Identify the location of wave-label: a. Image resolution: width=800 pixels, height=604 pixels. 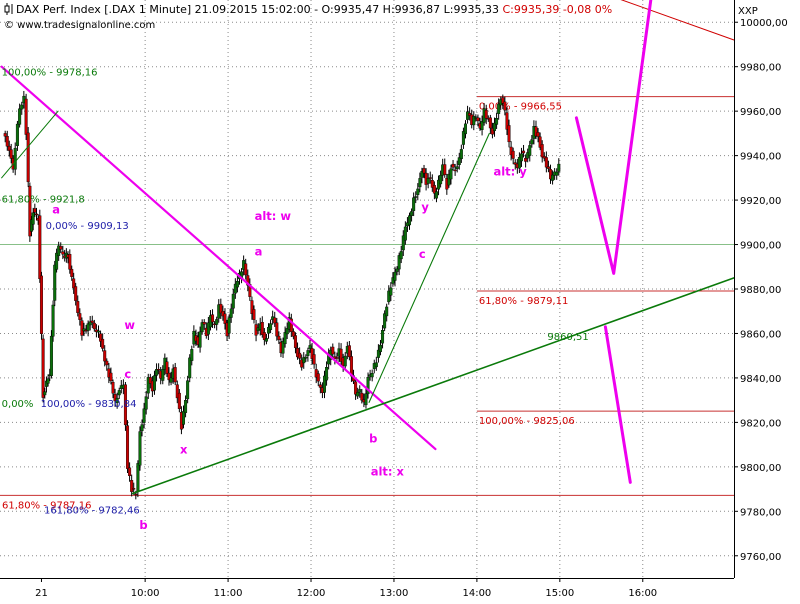
(56, 209).